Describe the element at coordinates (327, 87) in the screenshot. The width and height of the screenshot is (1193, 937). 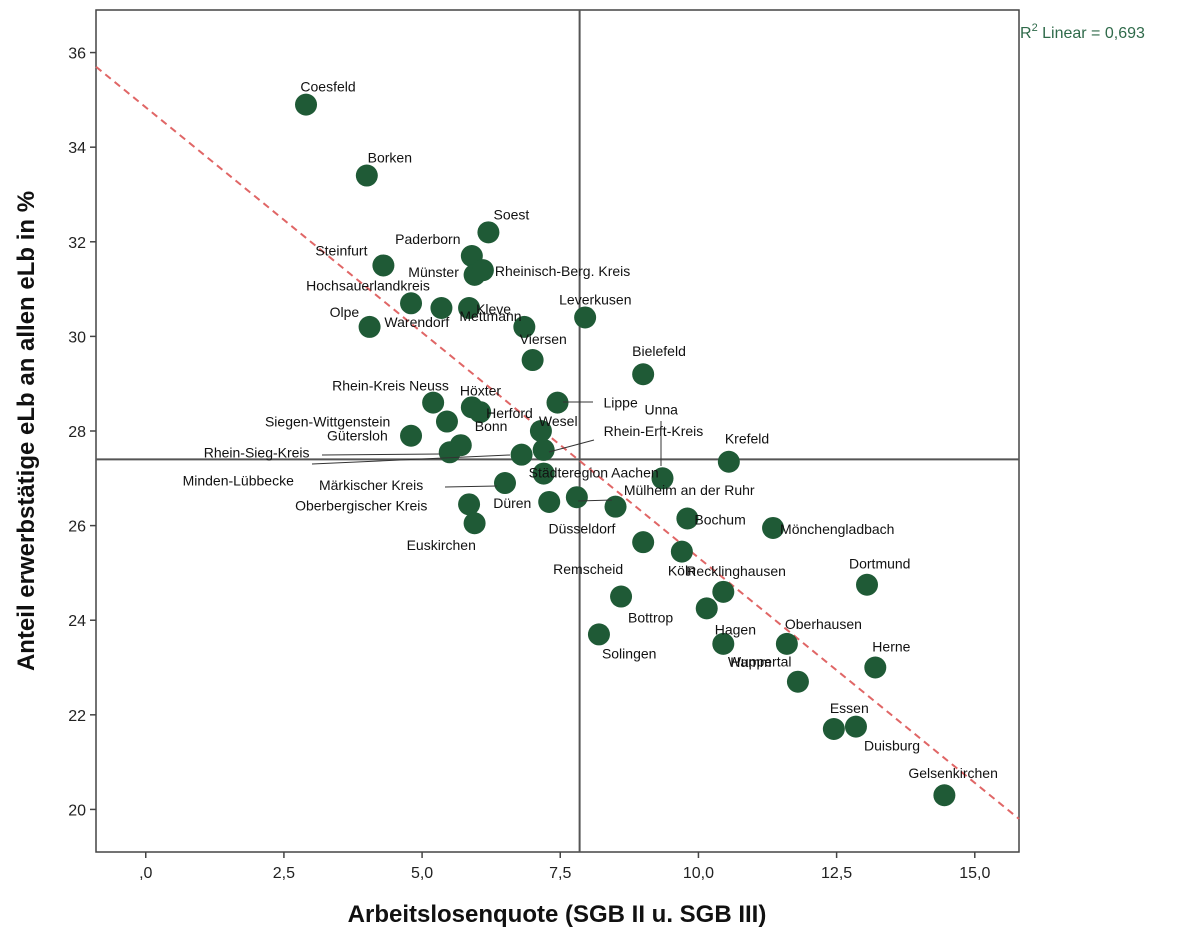
I see `data-label: Coesfeld` at that location.